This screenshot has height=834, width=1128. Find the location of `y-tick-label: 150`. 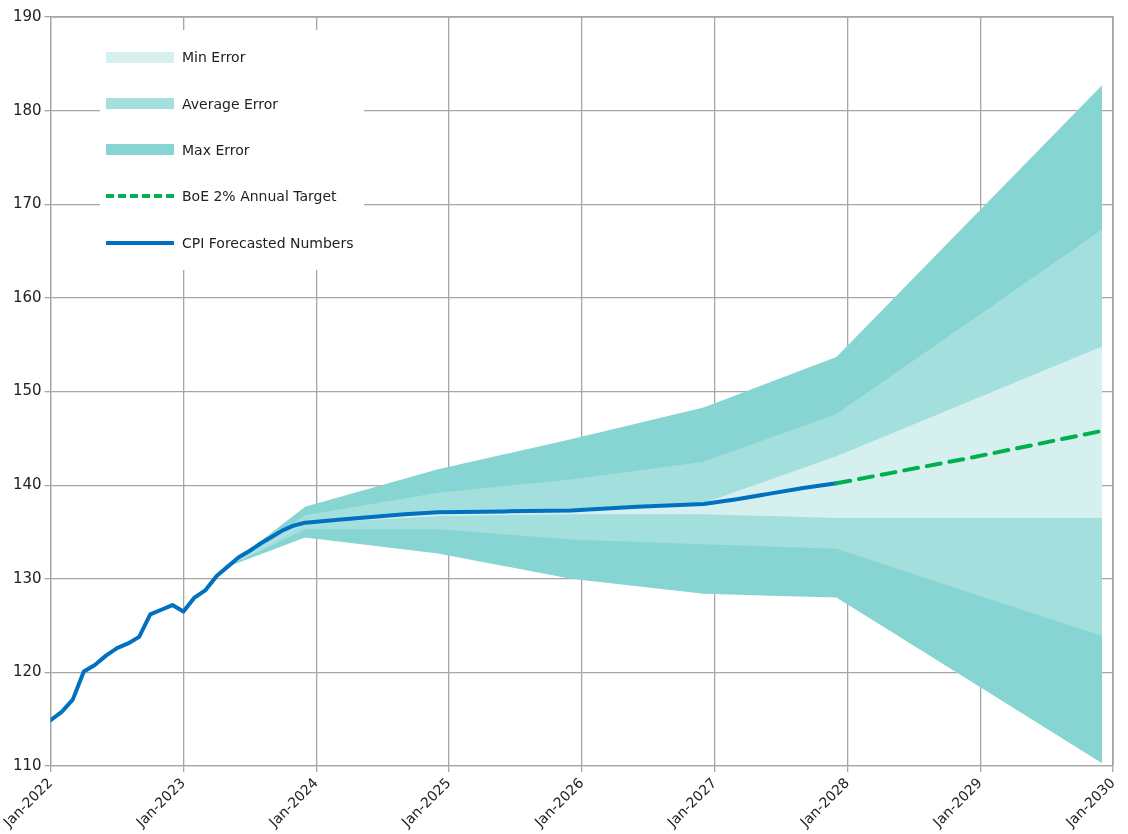

y-tick-label: 150 is located at coordinates (27, 390).